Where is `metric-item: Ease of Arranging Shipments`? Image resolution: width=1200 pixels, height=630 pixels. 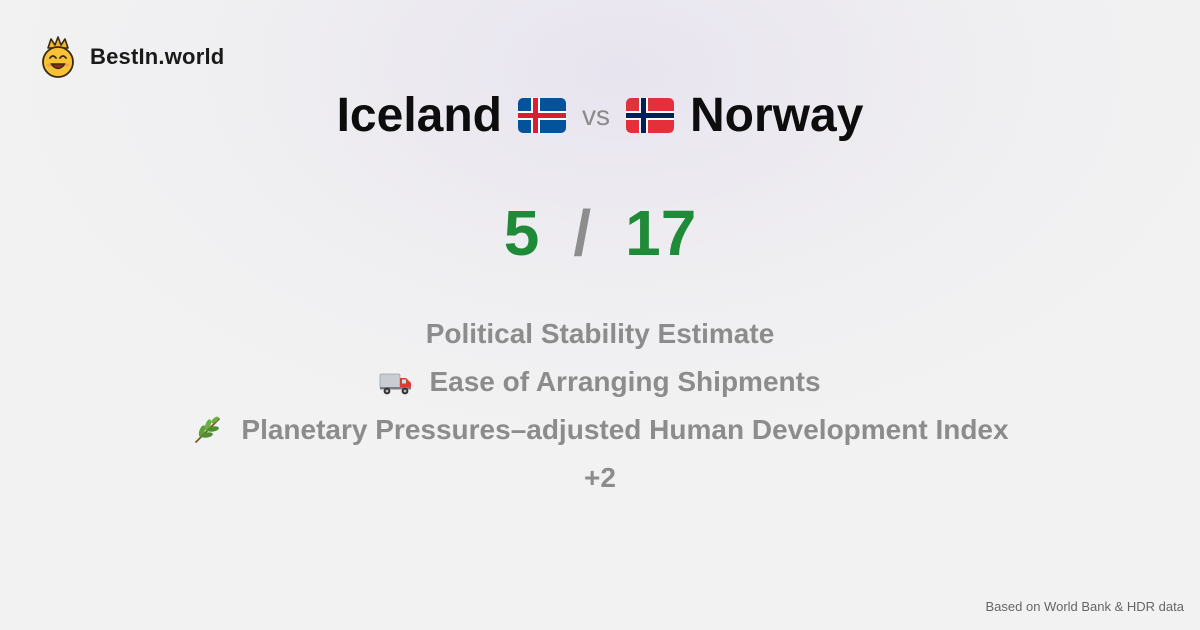 metric-item: Ease of Arranging Shipments is located at coordinates (600, 382).